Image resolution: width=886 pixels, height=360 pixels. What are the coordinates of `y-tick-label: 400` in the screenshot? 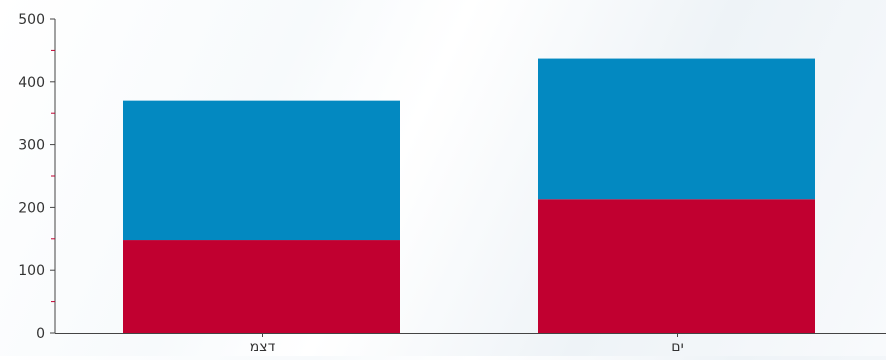 It's located at (31, 83).